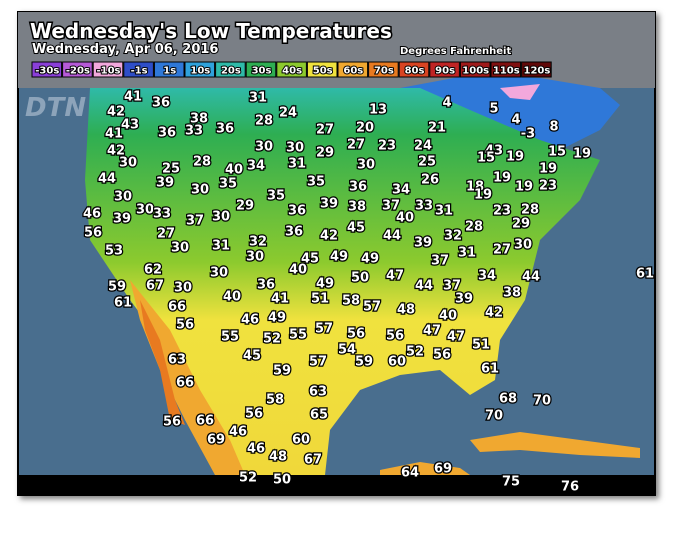  Describe the element at coordinates (356, 145) in the screenshot. I see `temperature: 27` at that location.